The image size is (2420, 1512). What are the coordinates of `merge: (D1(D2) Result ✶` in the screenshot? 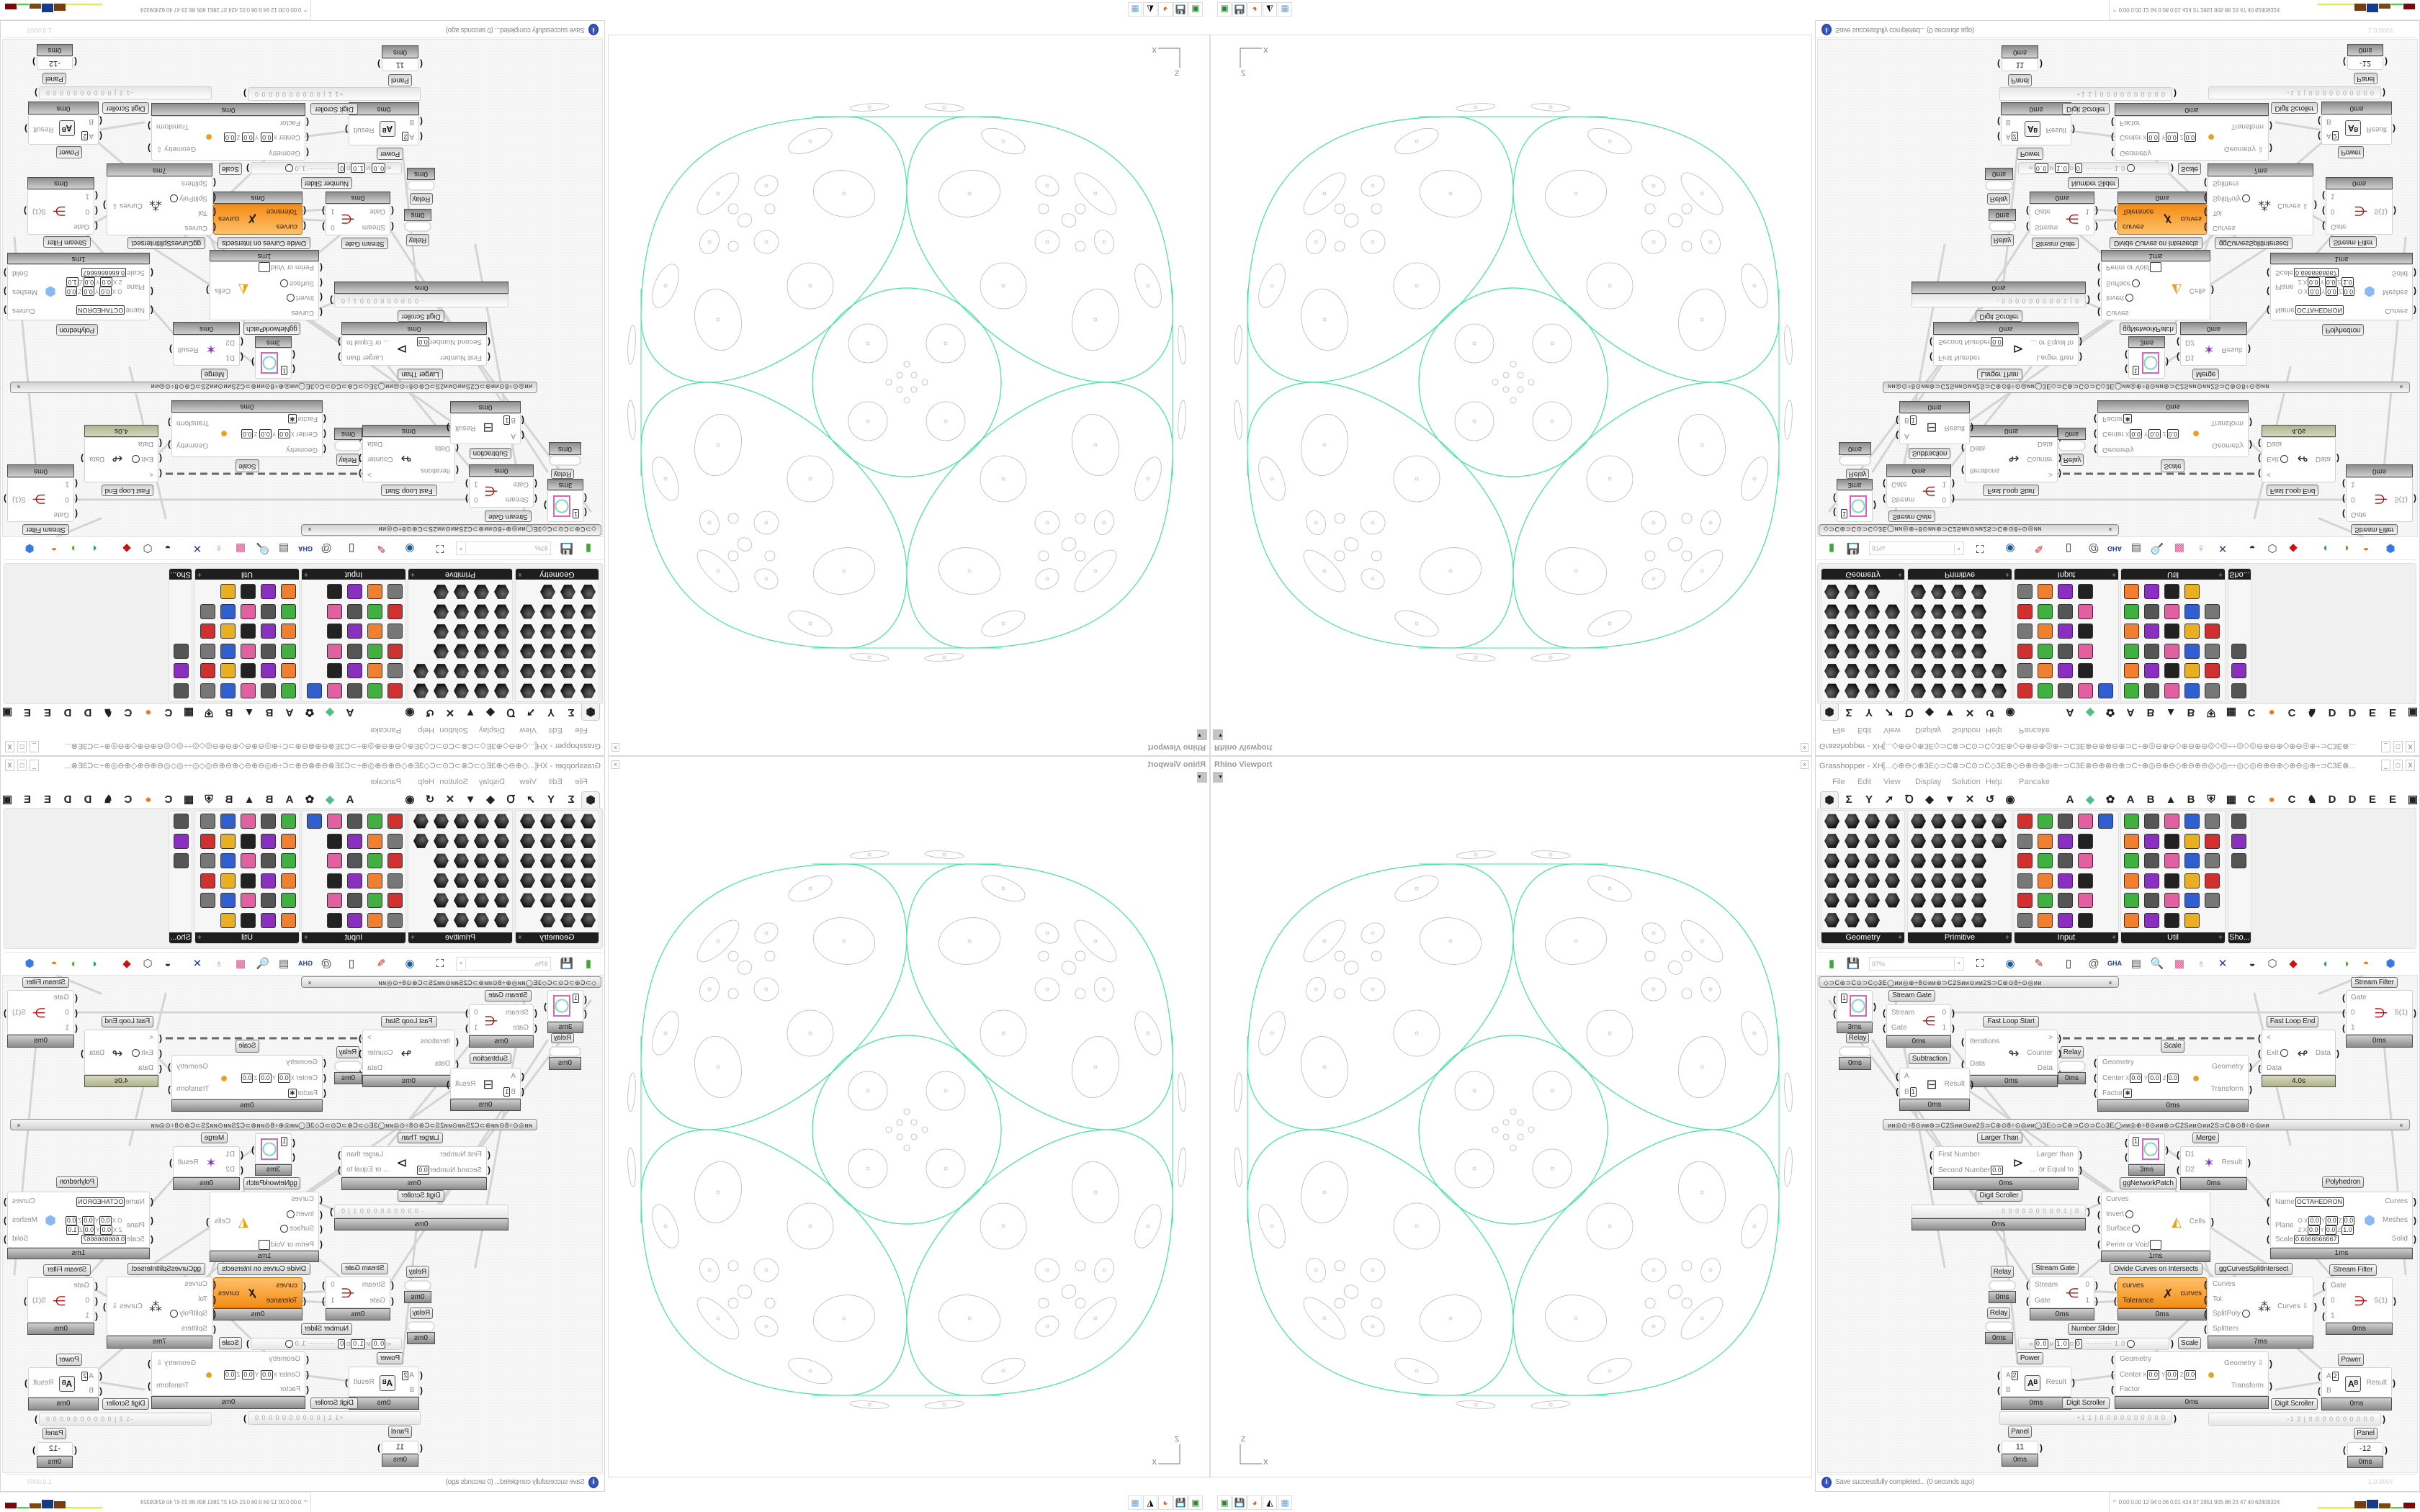 It's located at (2214, 1161).